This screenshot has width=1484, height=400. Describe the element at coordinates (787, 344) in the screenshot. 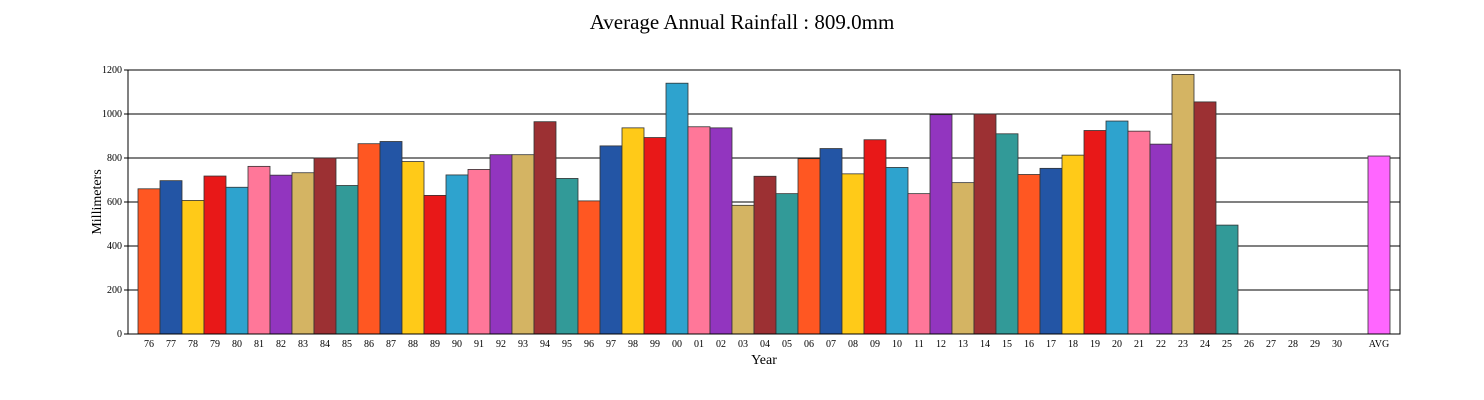

I see `x-tick-label: 05` at that location.